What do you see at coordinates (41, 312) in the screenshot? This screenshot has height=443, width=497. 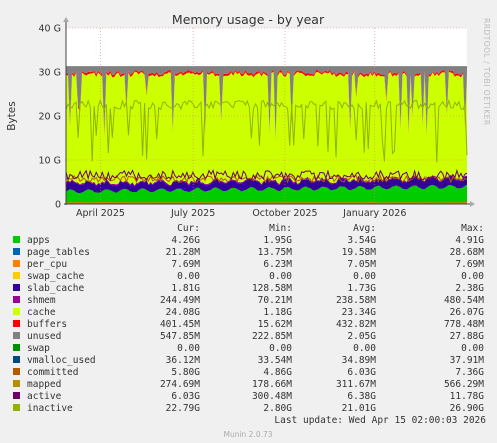 I see `legend-name: cache` at bounding box center [41, 312].